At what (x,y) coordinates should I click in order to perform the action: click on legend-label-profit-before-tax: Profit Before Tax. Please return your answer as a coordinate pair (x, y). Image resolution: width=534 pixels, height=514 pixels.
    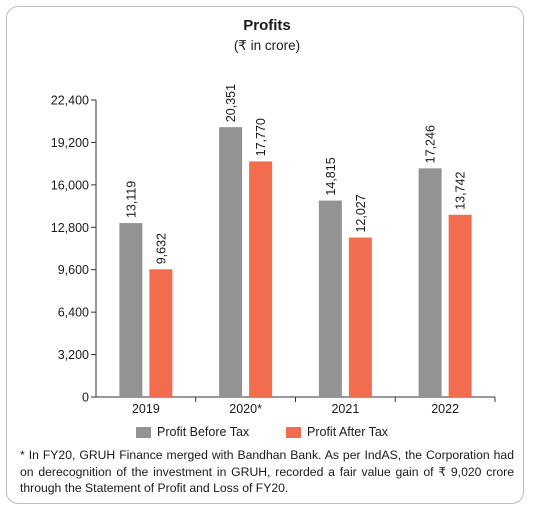
    Looking at the image, I should click on (203, 432).